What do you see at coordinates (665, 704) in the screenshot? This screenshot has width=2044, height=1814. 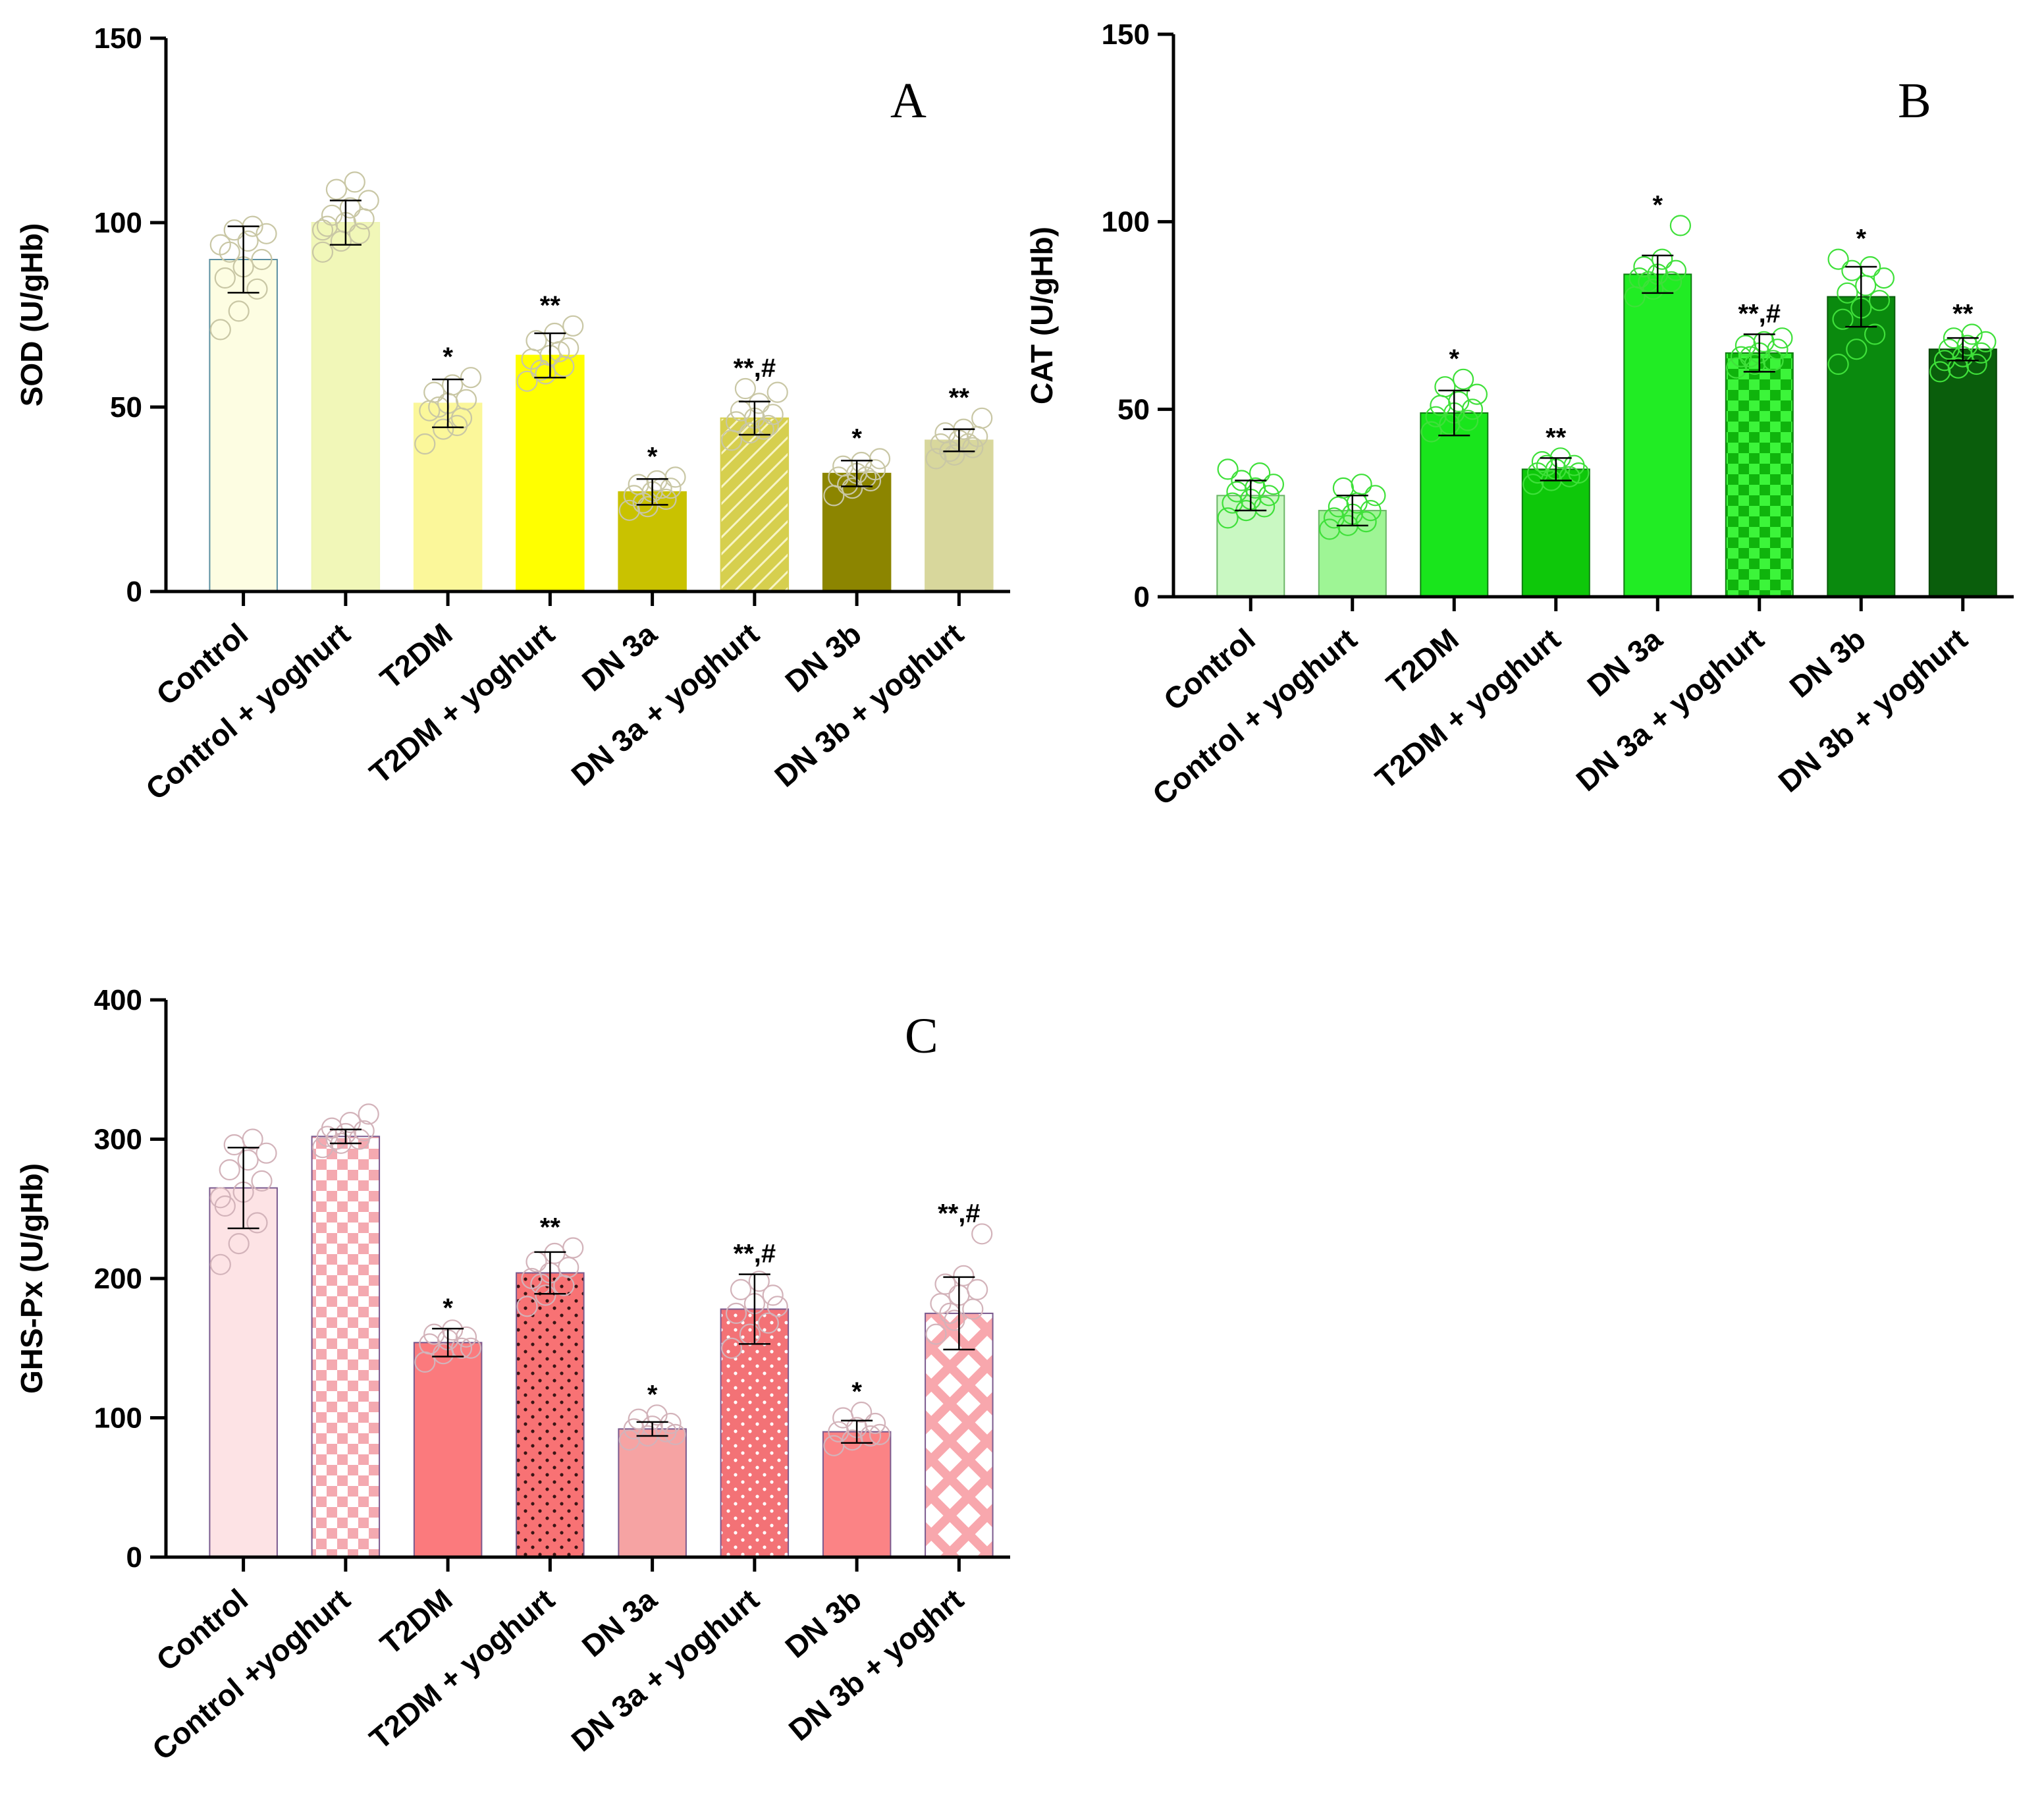 I see `x-tick-label: DN 3a + yoghurt` at bounding box center [665, 704].